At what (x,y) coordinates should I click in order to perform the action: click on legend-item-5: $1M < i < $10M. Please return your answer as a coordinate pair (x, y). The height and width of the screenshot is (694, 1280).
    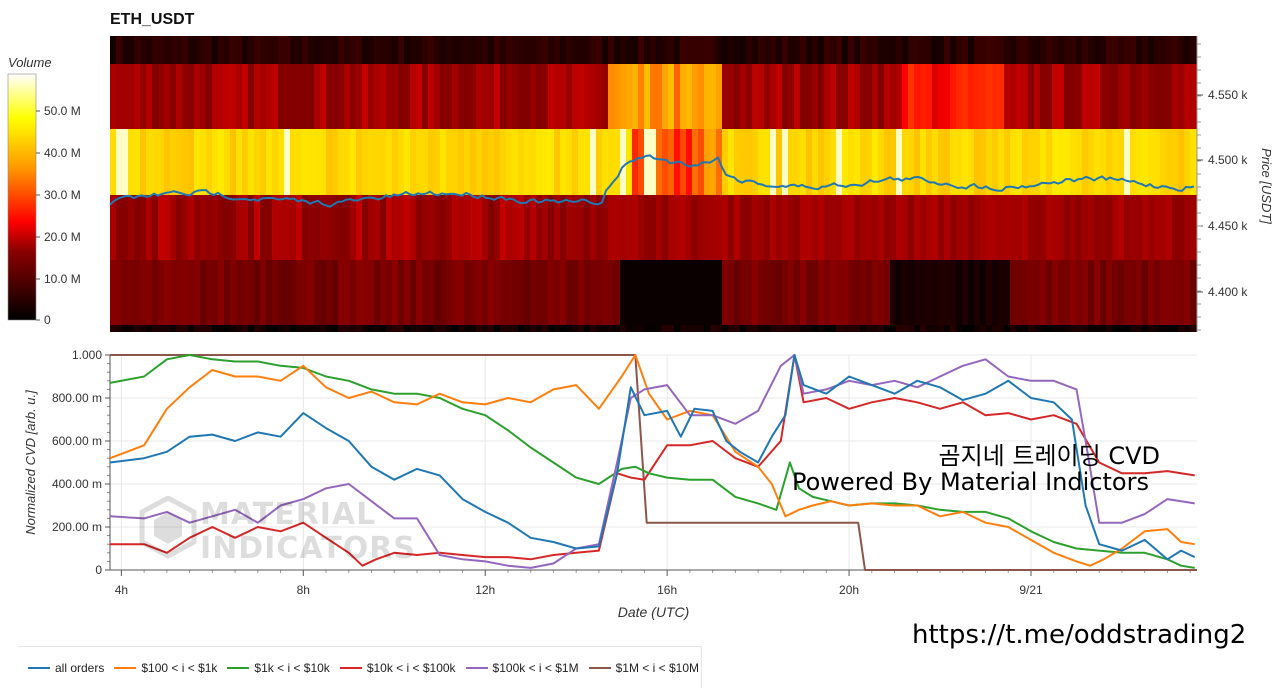
    Looking at the image, I should click on (643, 667).